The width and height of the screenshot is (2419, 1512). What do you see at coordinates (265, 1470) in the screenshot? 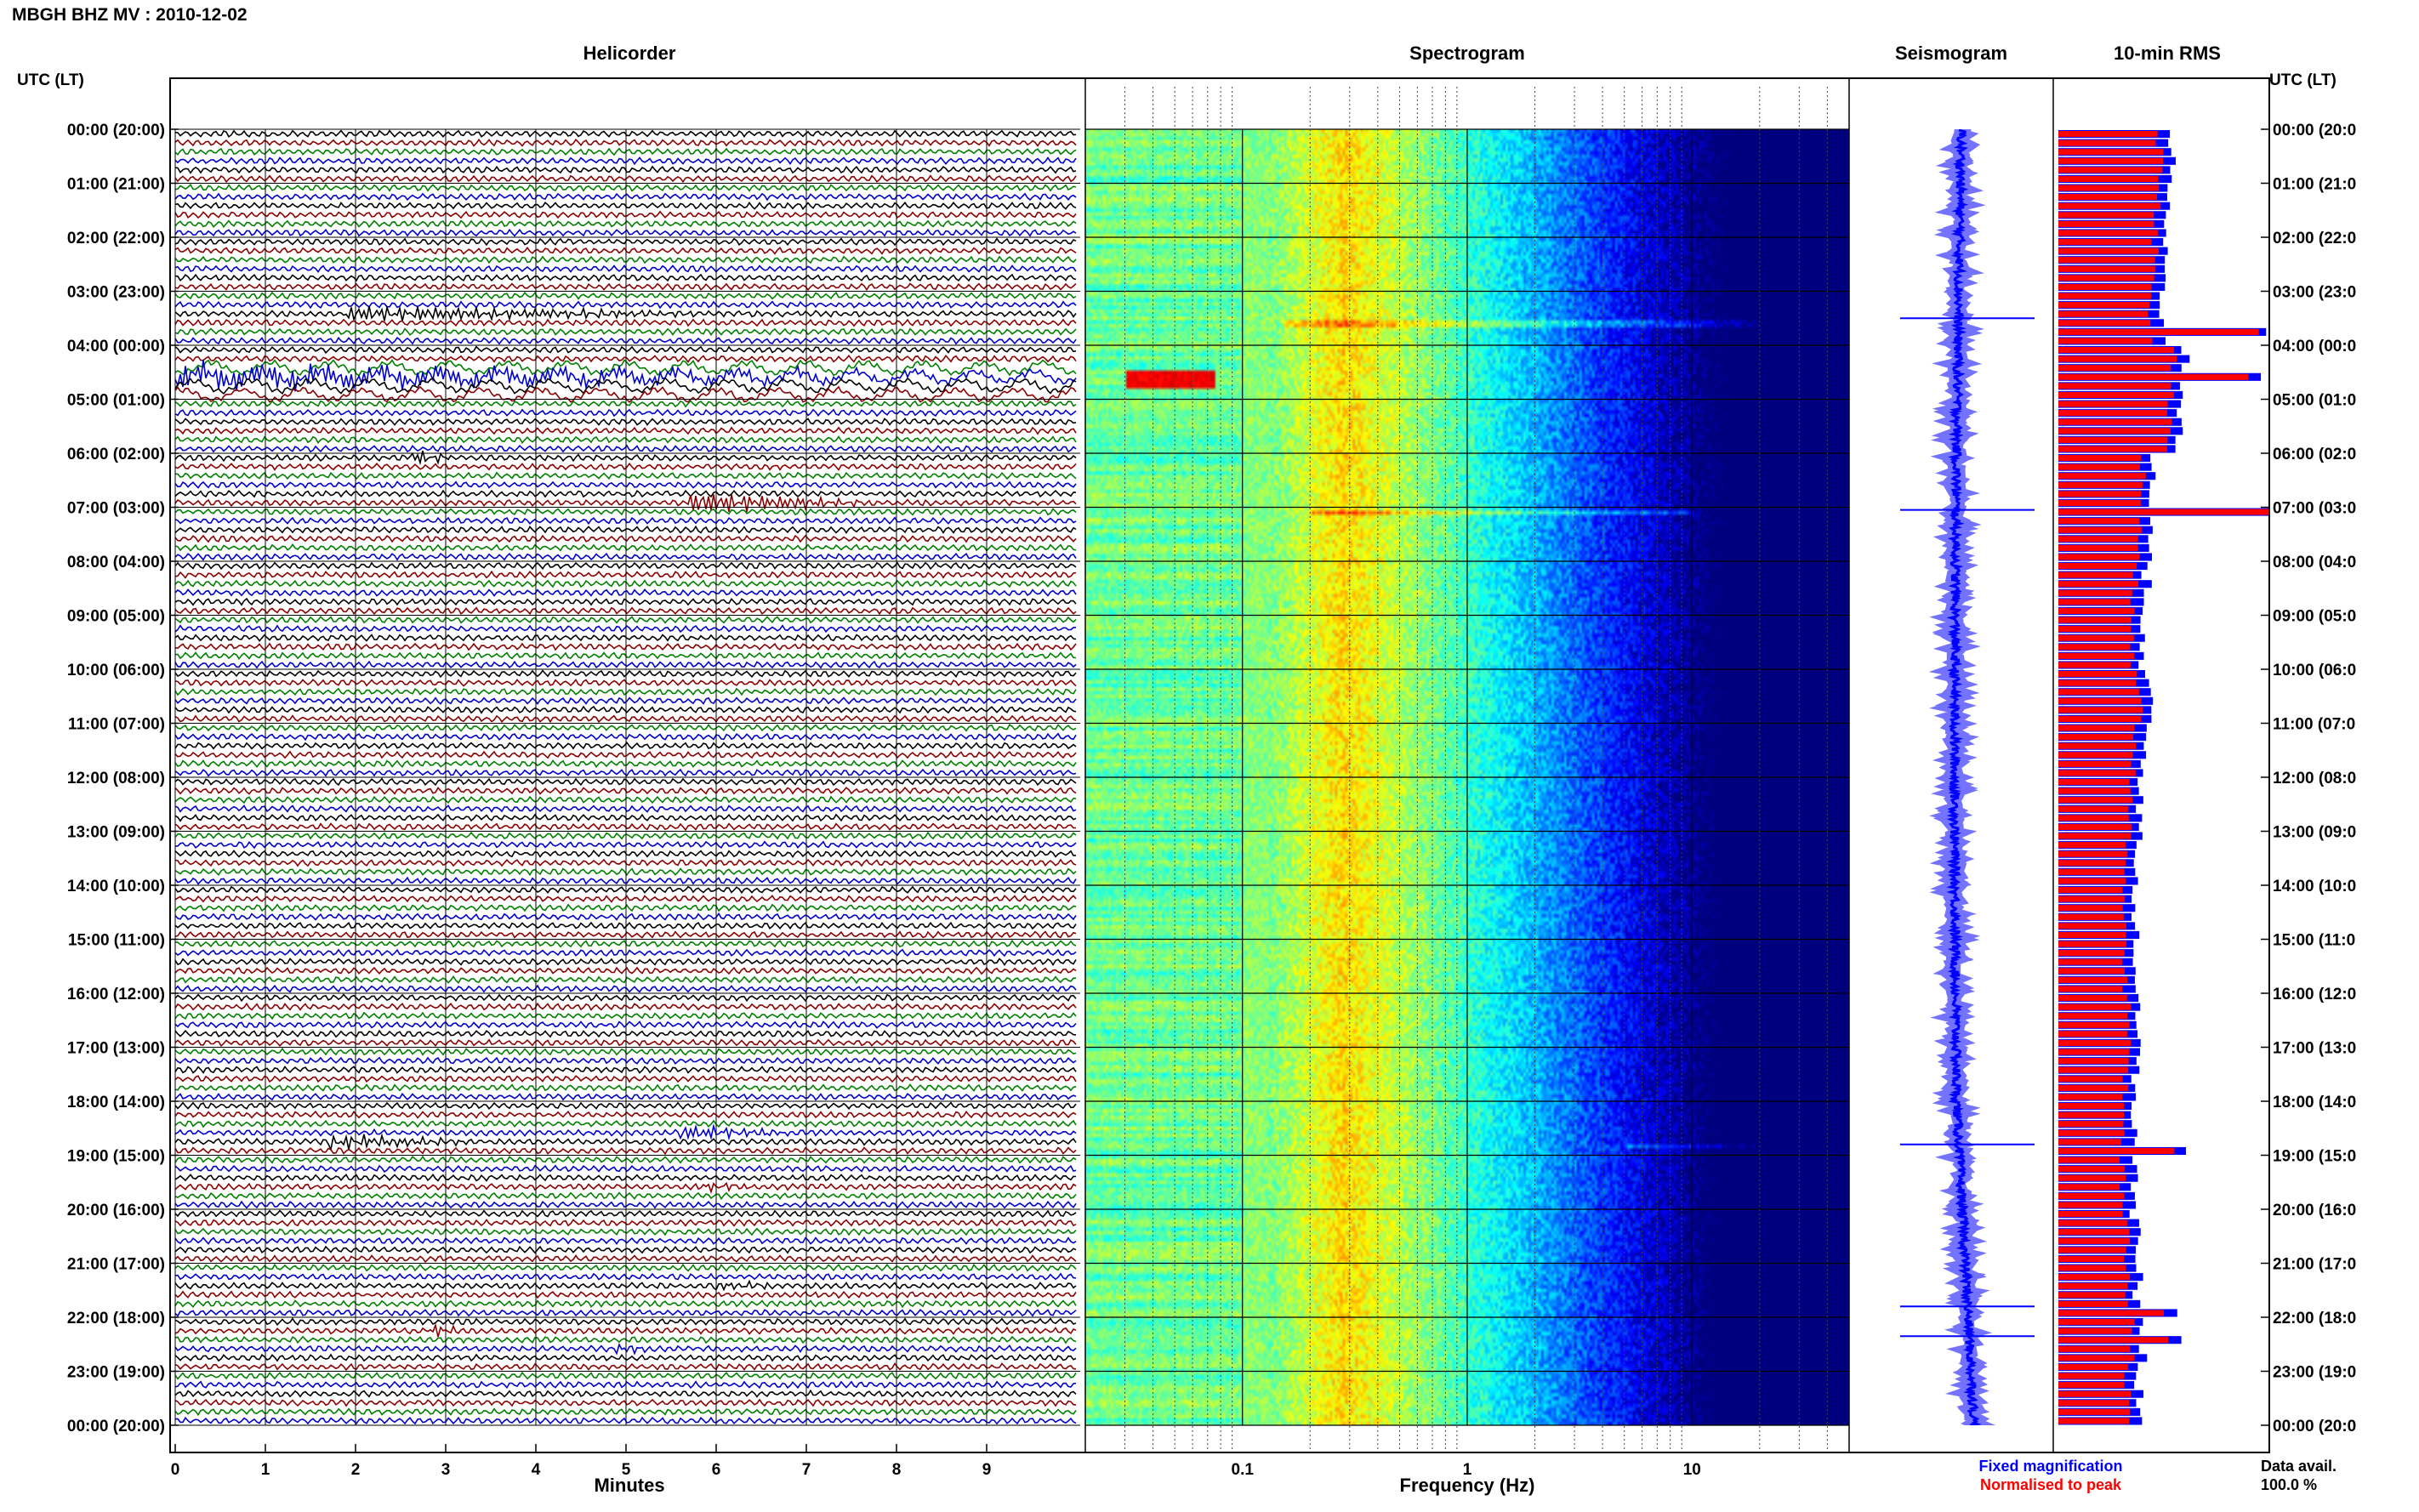
I see `minute-tick-label: 1` at bounding box center [265, 1470].